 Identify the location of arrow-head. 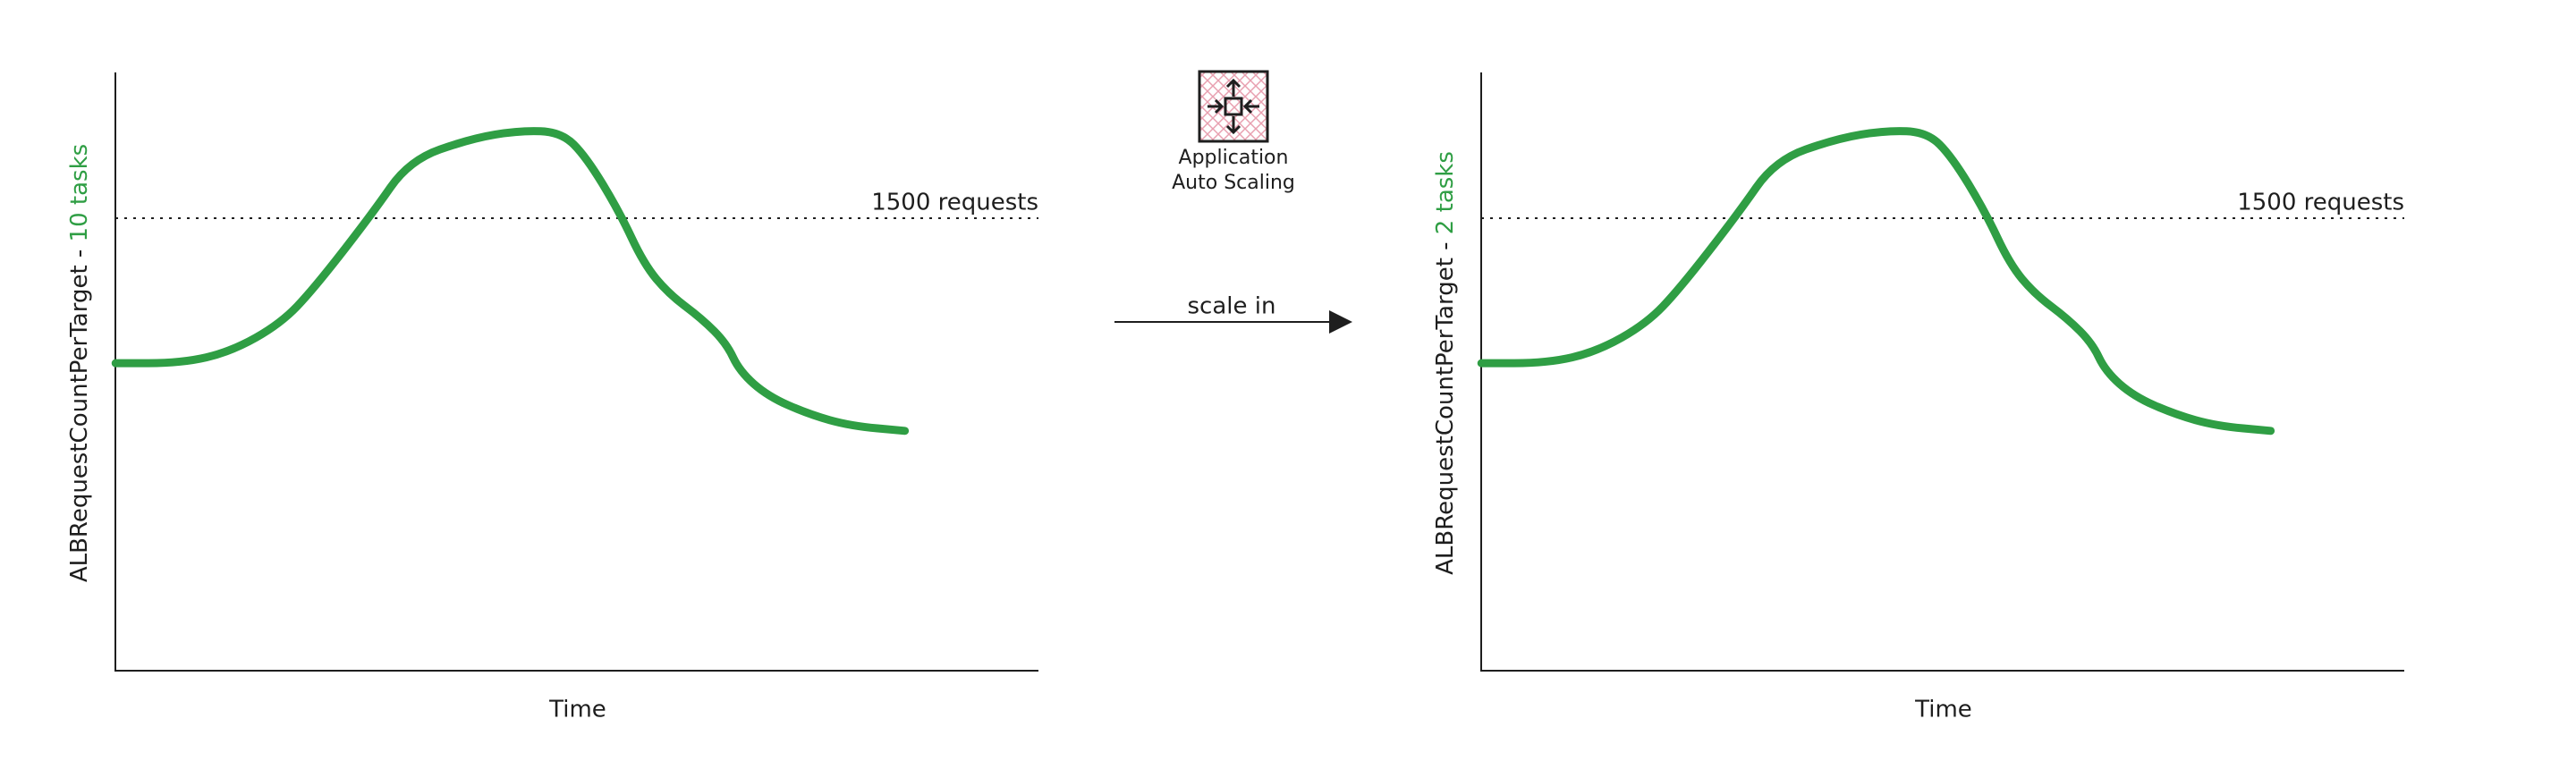
(1340, 322).